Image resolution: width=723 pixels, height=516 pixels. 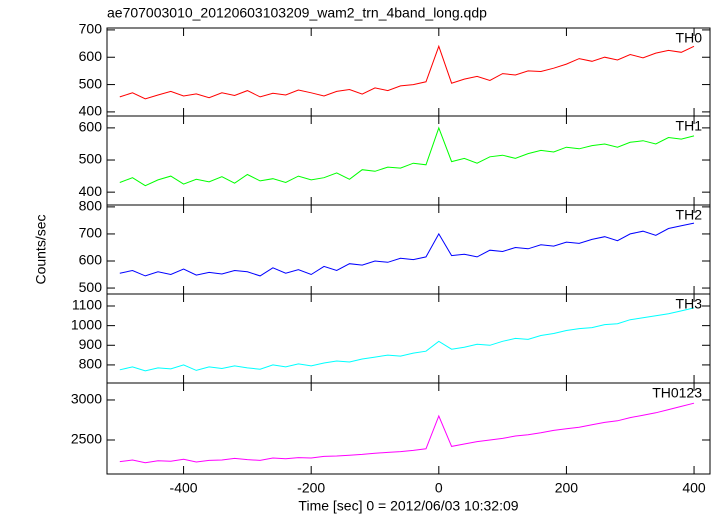 What do you see at coordinates (86, 399) in the screenshot?
I see `y-tick-label: 3000` at bounding box center [86, 399].